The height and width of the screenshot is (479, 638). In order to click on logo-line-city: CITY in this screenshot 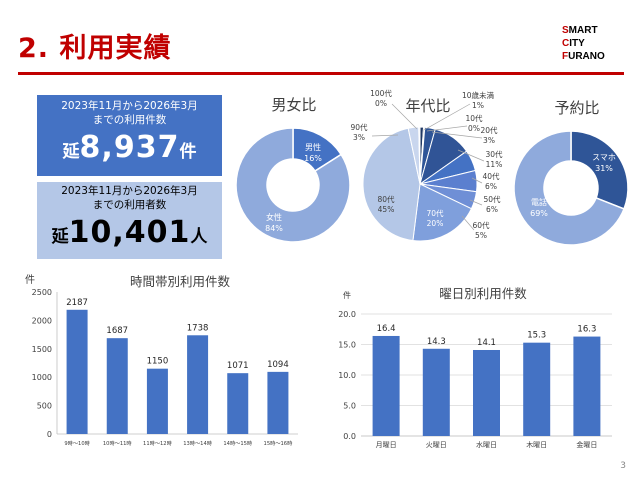, I will do `click(573, 43)`.